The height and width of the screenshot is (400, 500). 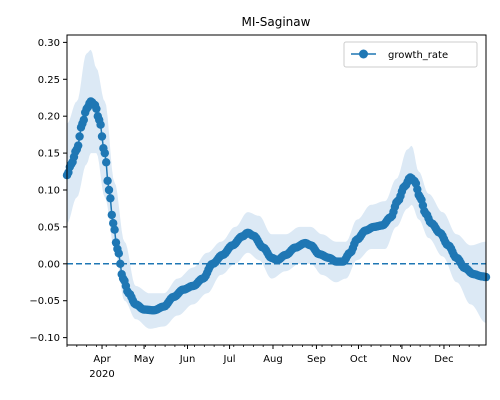 What do you see at coordinates (44, 301) in the screenshot?
I see `y-tick-label: −0.05` at bounding box center [44, 301].